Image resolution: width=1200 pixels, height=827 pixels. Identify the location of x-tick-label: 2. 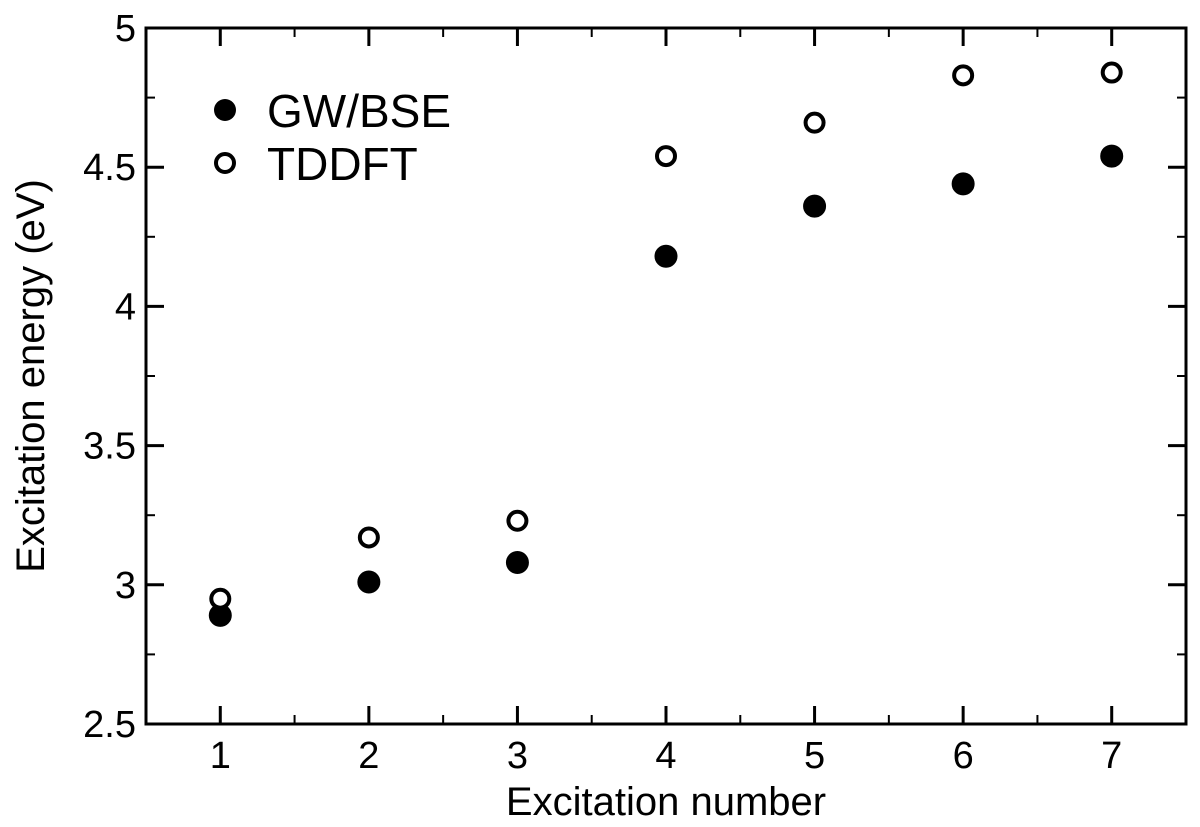
(368, 756).